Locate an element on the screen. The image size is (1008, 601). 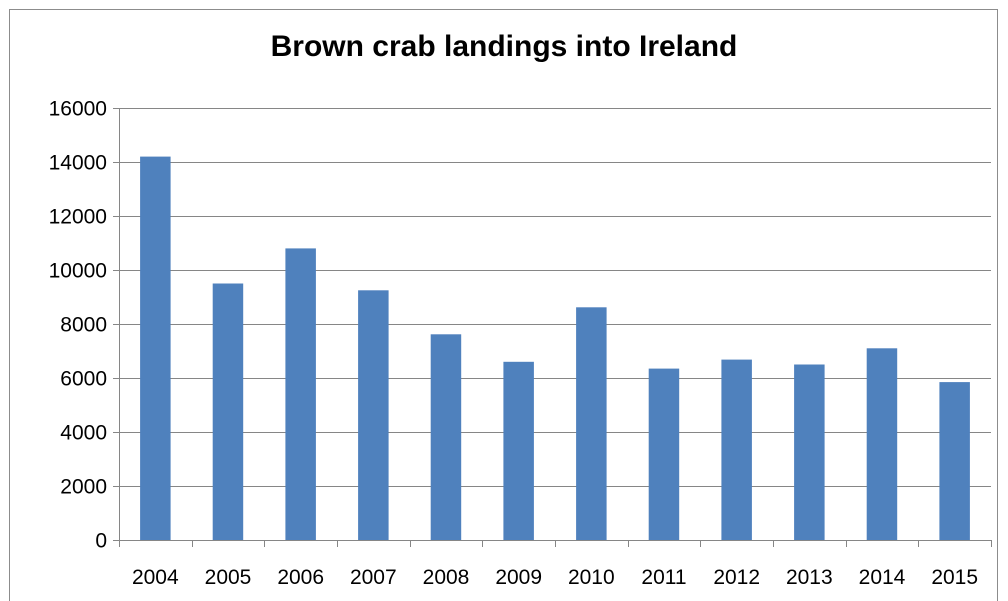
x-tick-label: 2014 is located at coordinates (882, 577).